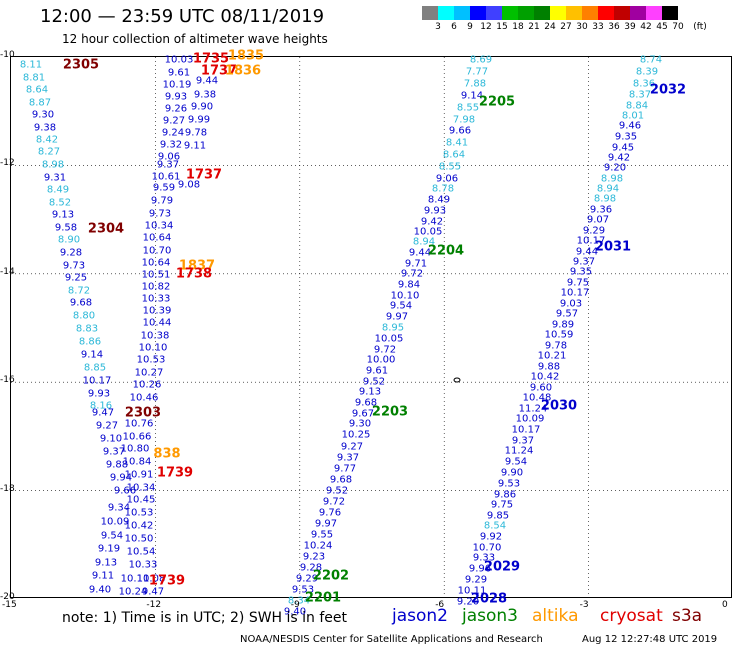 This screenshot has width=740, height=650. I want to click on wave-height-value: 10.00, so click(381, 360).